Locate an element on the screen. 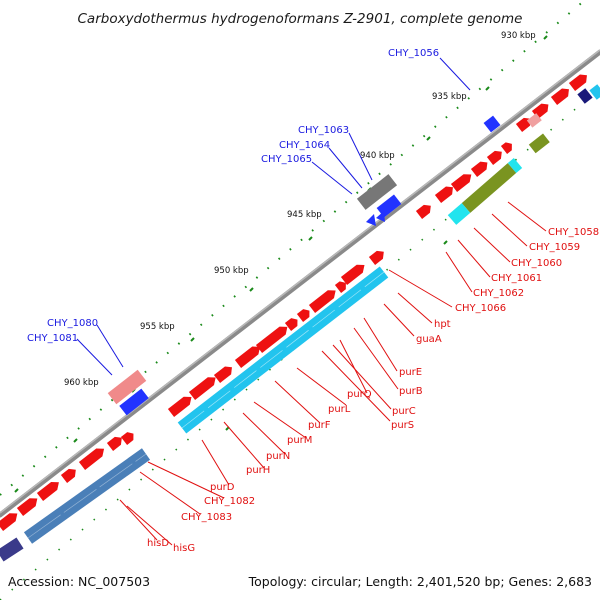 This screenshot has width=600, height=600. accession-text: Accession: NC_007503 is located at coordinates (79, 581).